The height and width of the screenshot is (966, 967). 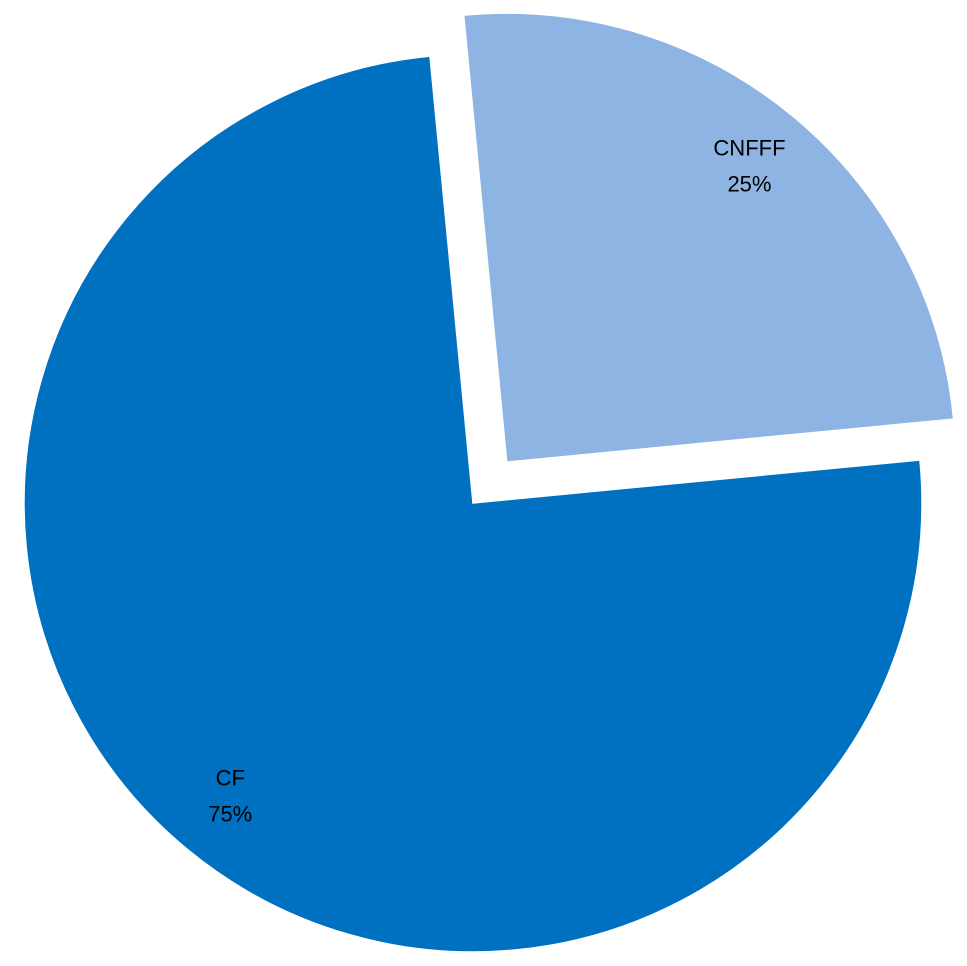 What do you see at coordinates (749, 183) in the screenshot?
I see `slice-value-label: 25%` at bounding box center [749, 183].